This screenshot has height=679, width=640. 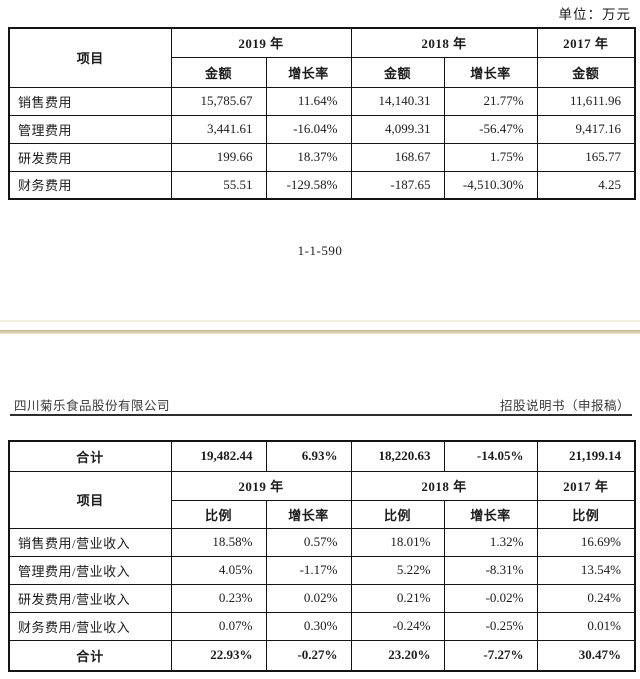 I want to click on cell: 5.22%, so click(x=397, y=570).